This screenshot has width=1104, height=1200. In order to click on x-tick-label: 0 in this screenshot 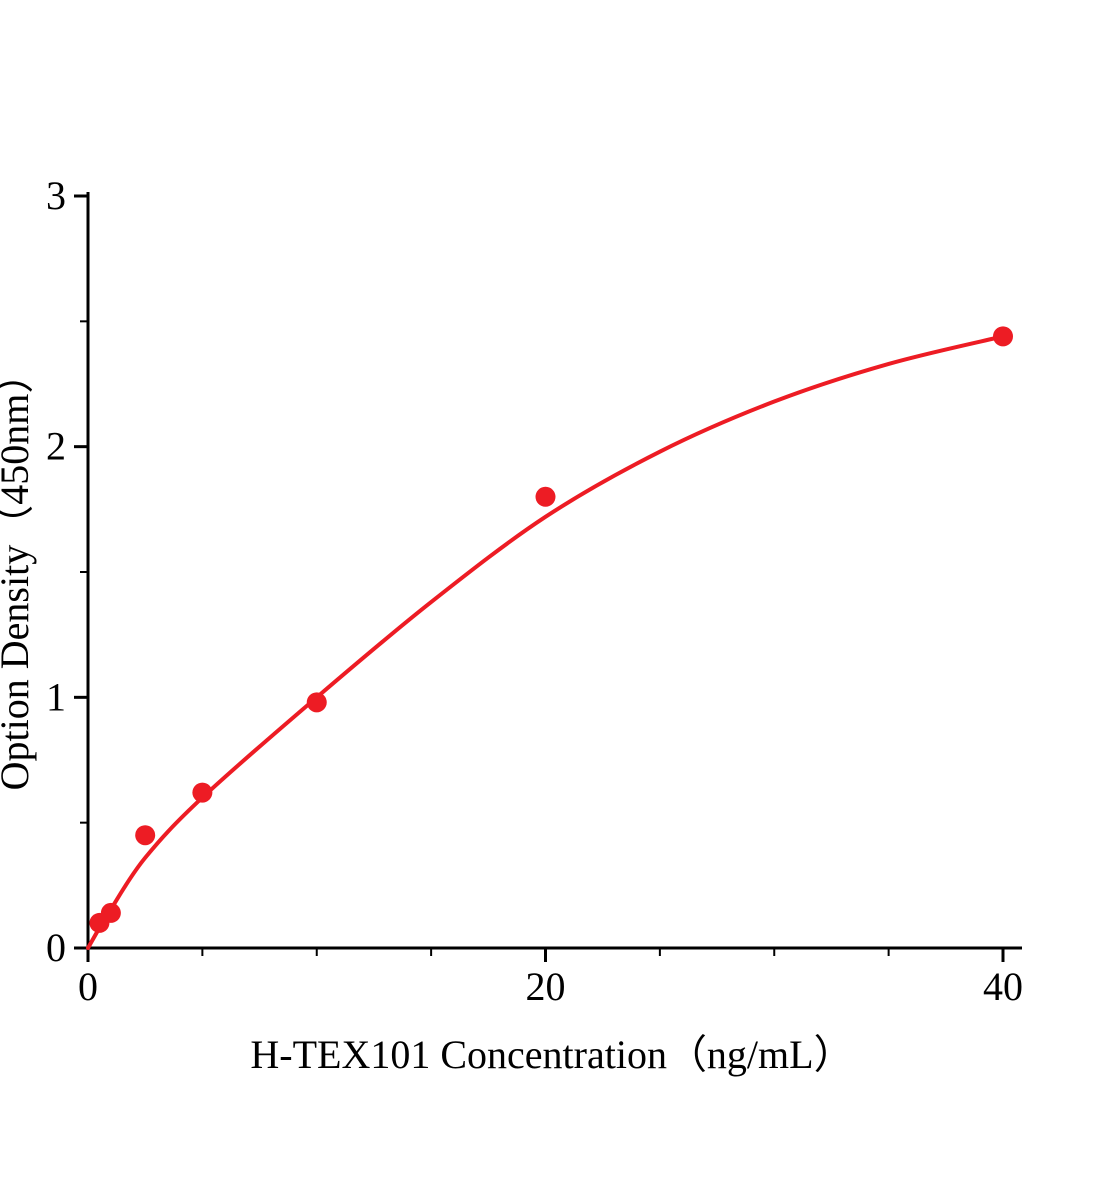, I will do `click(88, 986)`.